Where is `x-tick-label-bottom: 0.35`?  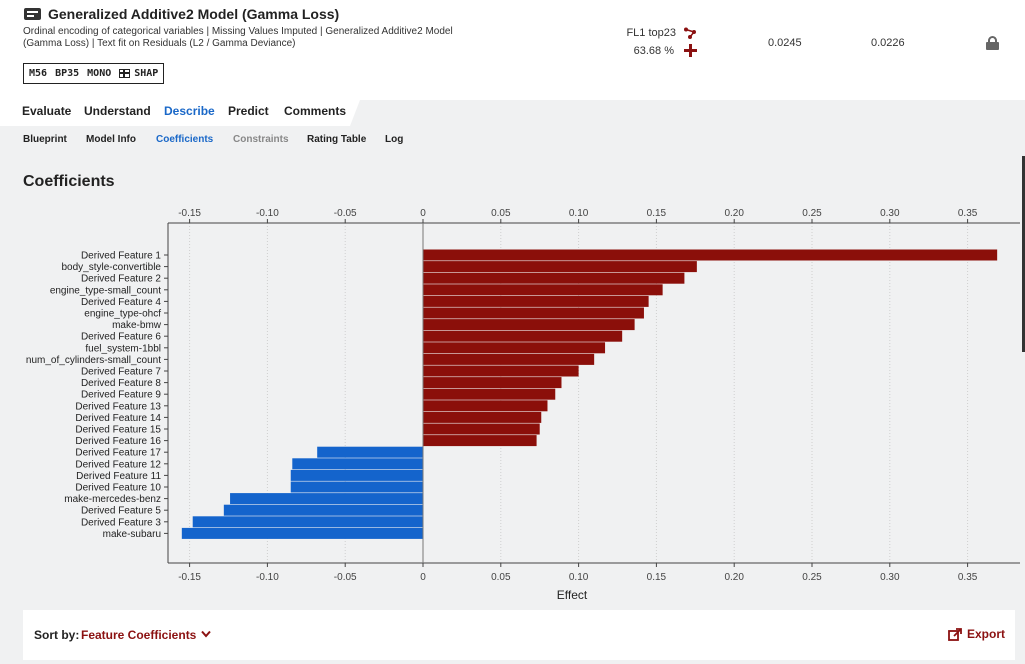
x-tick-label-bottom: 0.35 is located at coordinates (968, 577).